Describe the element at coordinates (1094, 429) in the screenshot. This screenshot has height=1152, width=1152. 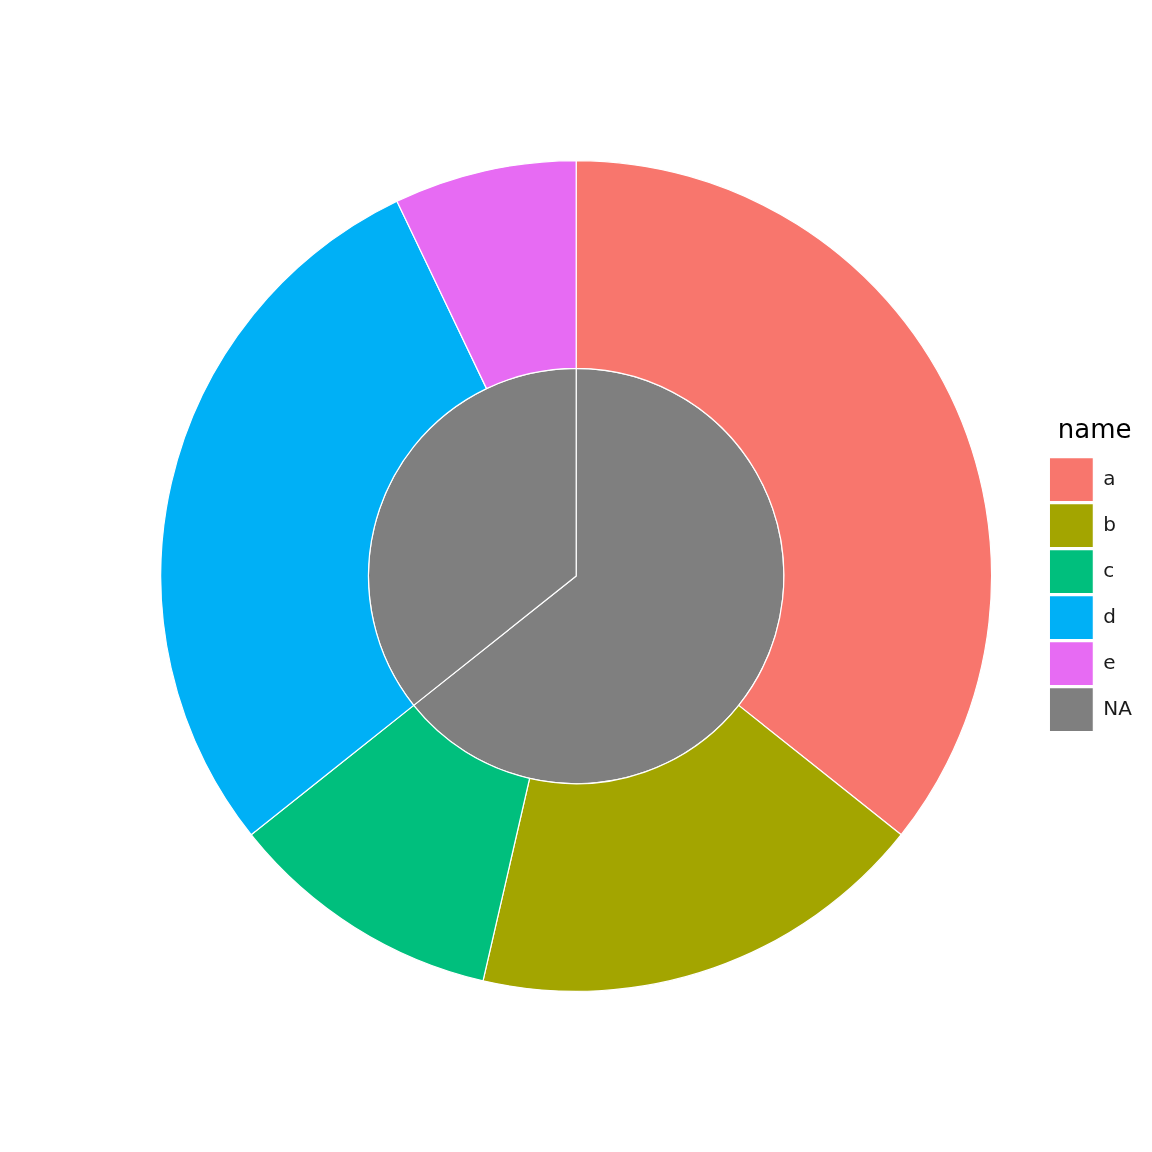
I see `legend-title: name` at that location.